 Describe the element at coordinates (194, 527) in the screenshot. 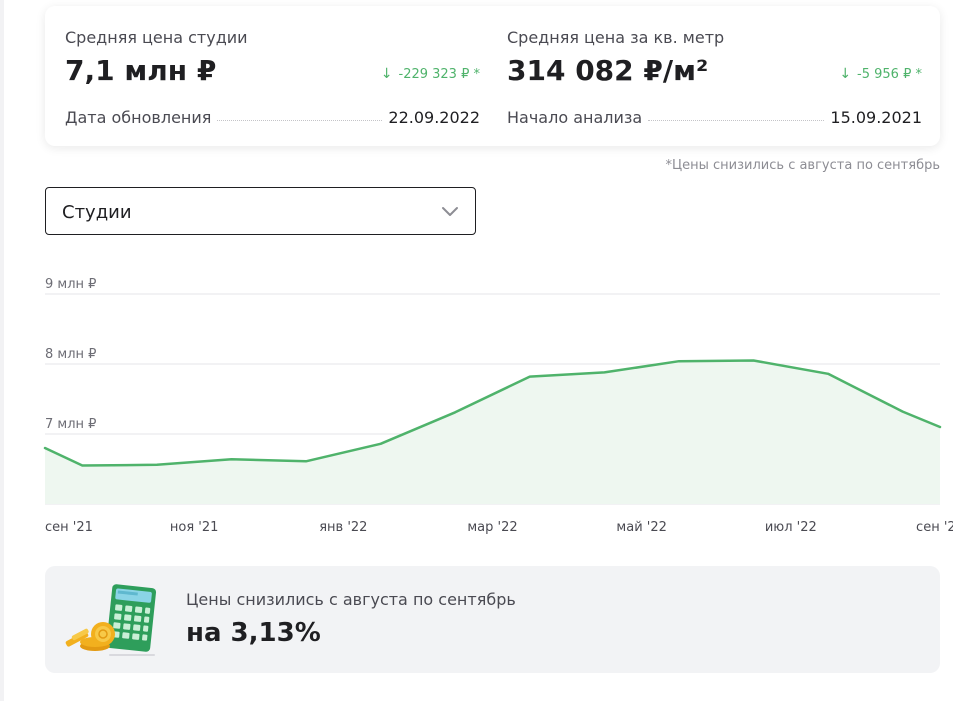

I see `x-tick-label: ноя '21` at that location.